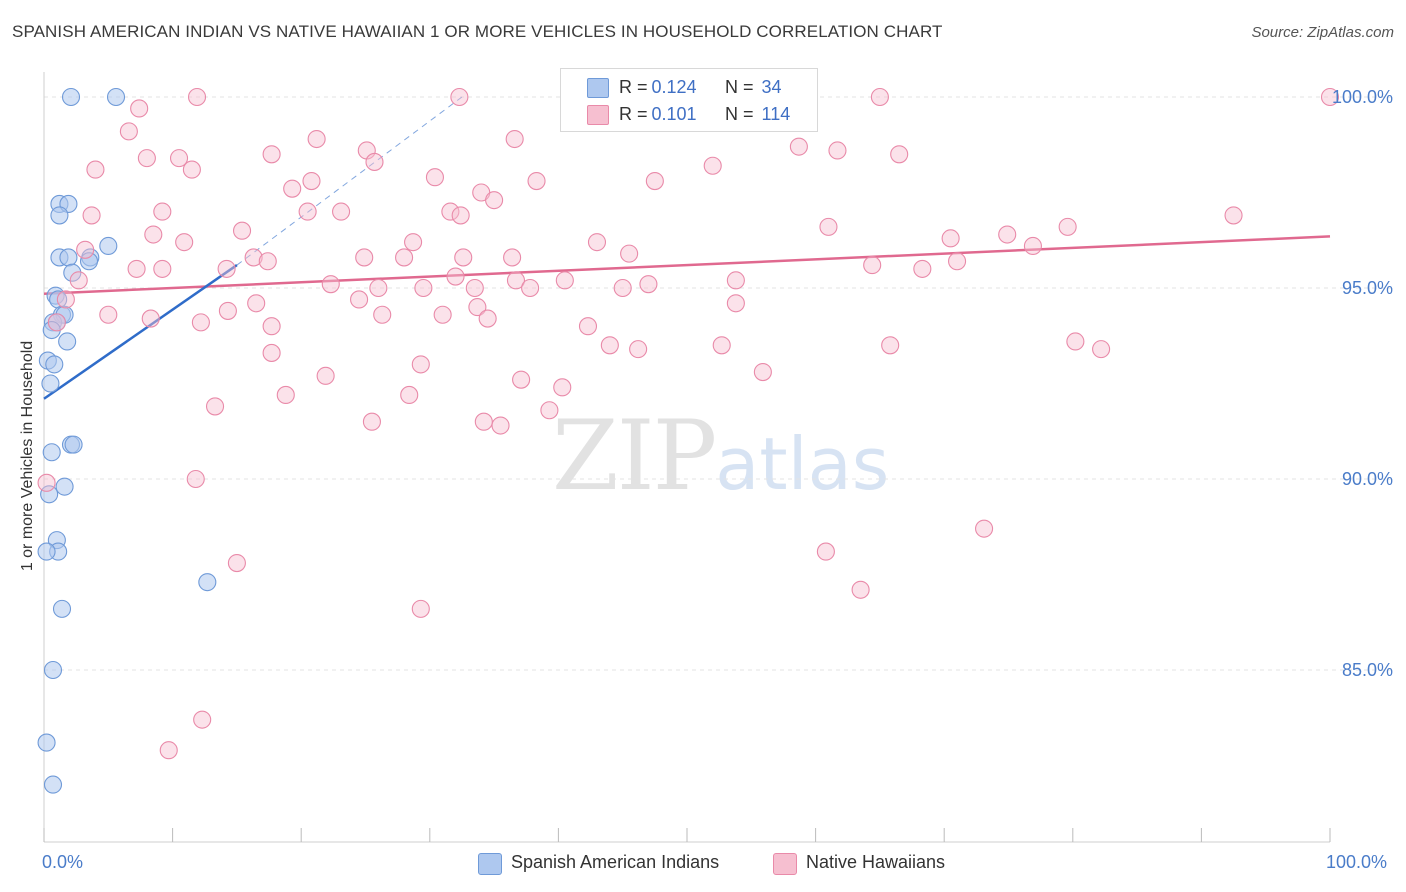 The image size is (1406, 892). Describe the element at coordinates (1322, 32) in the screenshot. I see `source-label: Source: ZipAtlas.com` at that location.